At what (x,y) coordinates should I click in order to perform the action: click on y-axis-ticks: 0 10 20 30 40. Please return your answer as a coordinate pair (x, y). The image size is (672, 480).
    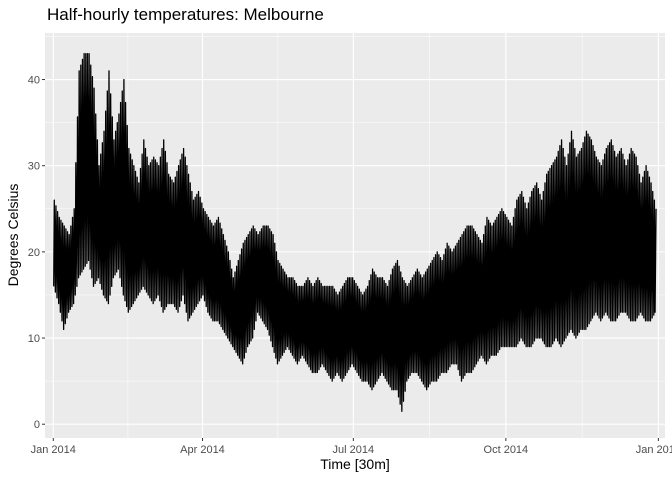
    Looking at the image, I should click on (36, 253).